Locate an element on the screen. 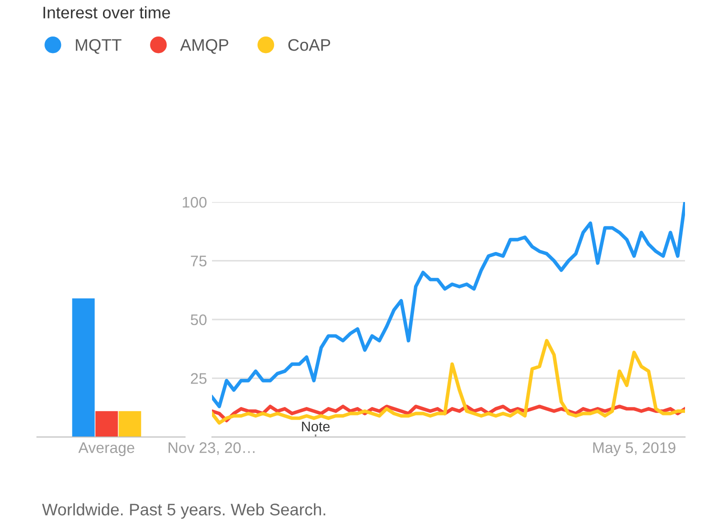  x-tick-label: May 5, 2019 is located at coordinates (634, 449).